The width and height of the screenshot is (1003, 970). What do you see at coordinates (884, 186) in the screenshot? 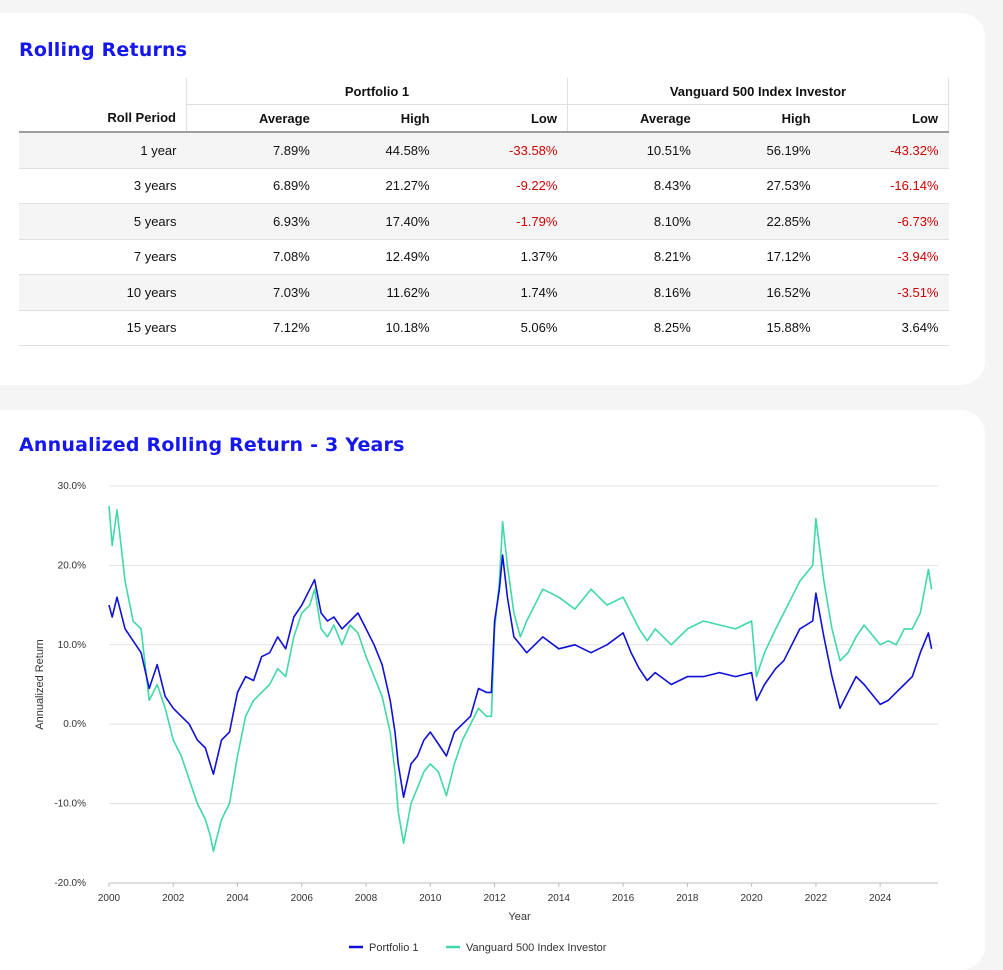
I see `cell-vfinx-low: -16.14%` at bounding box center [884, 186].